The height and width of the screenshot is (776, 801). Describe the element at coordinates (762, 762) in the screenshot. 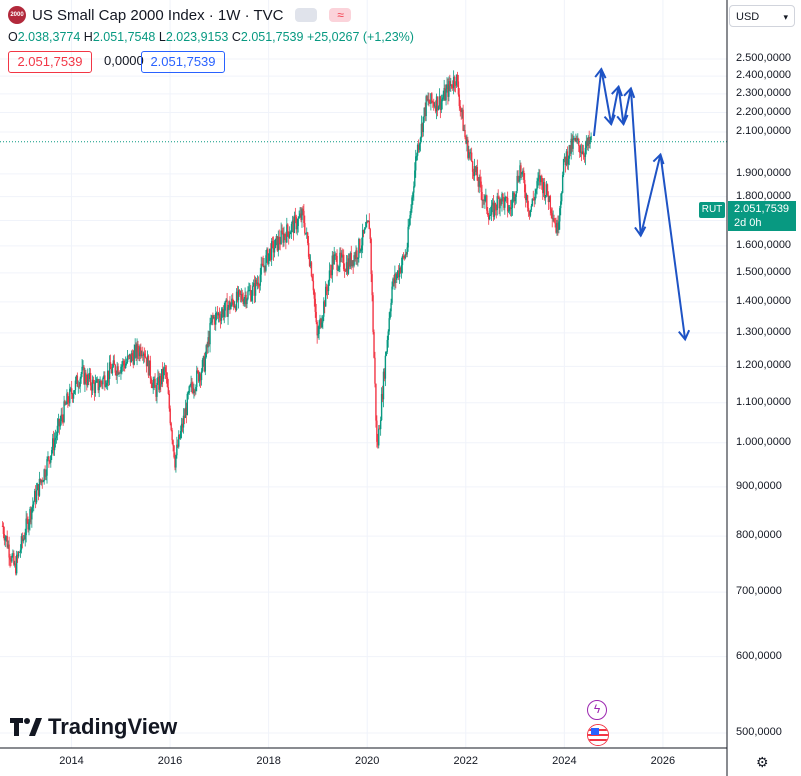

I see `settings-gear-icon: ⚙` at that location.